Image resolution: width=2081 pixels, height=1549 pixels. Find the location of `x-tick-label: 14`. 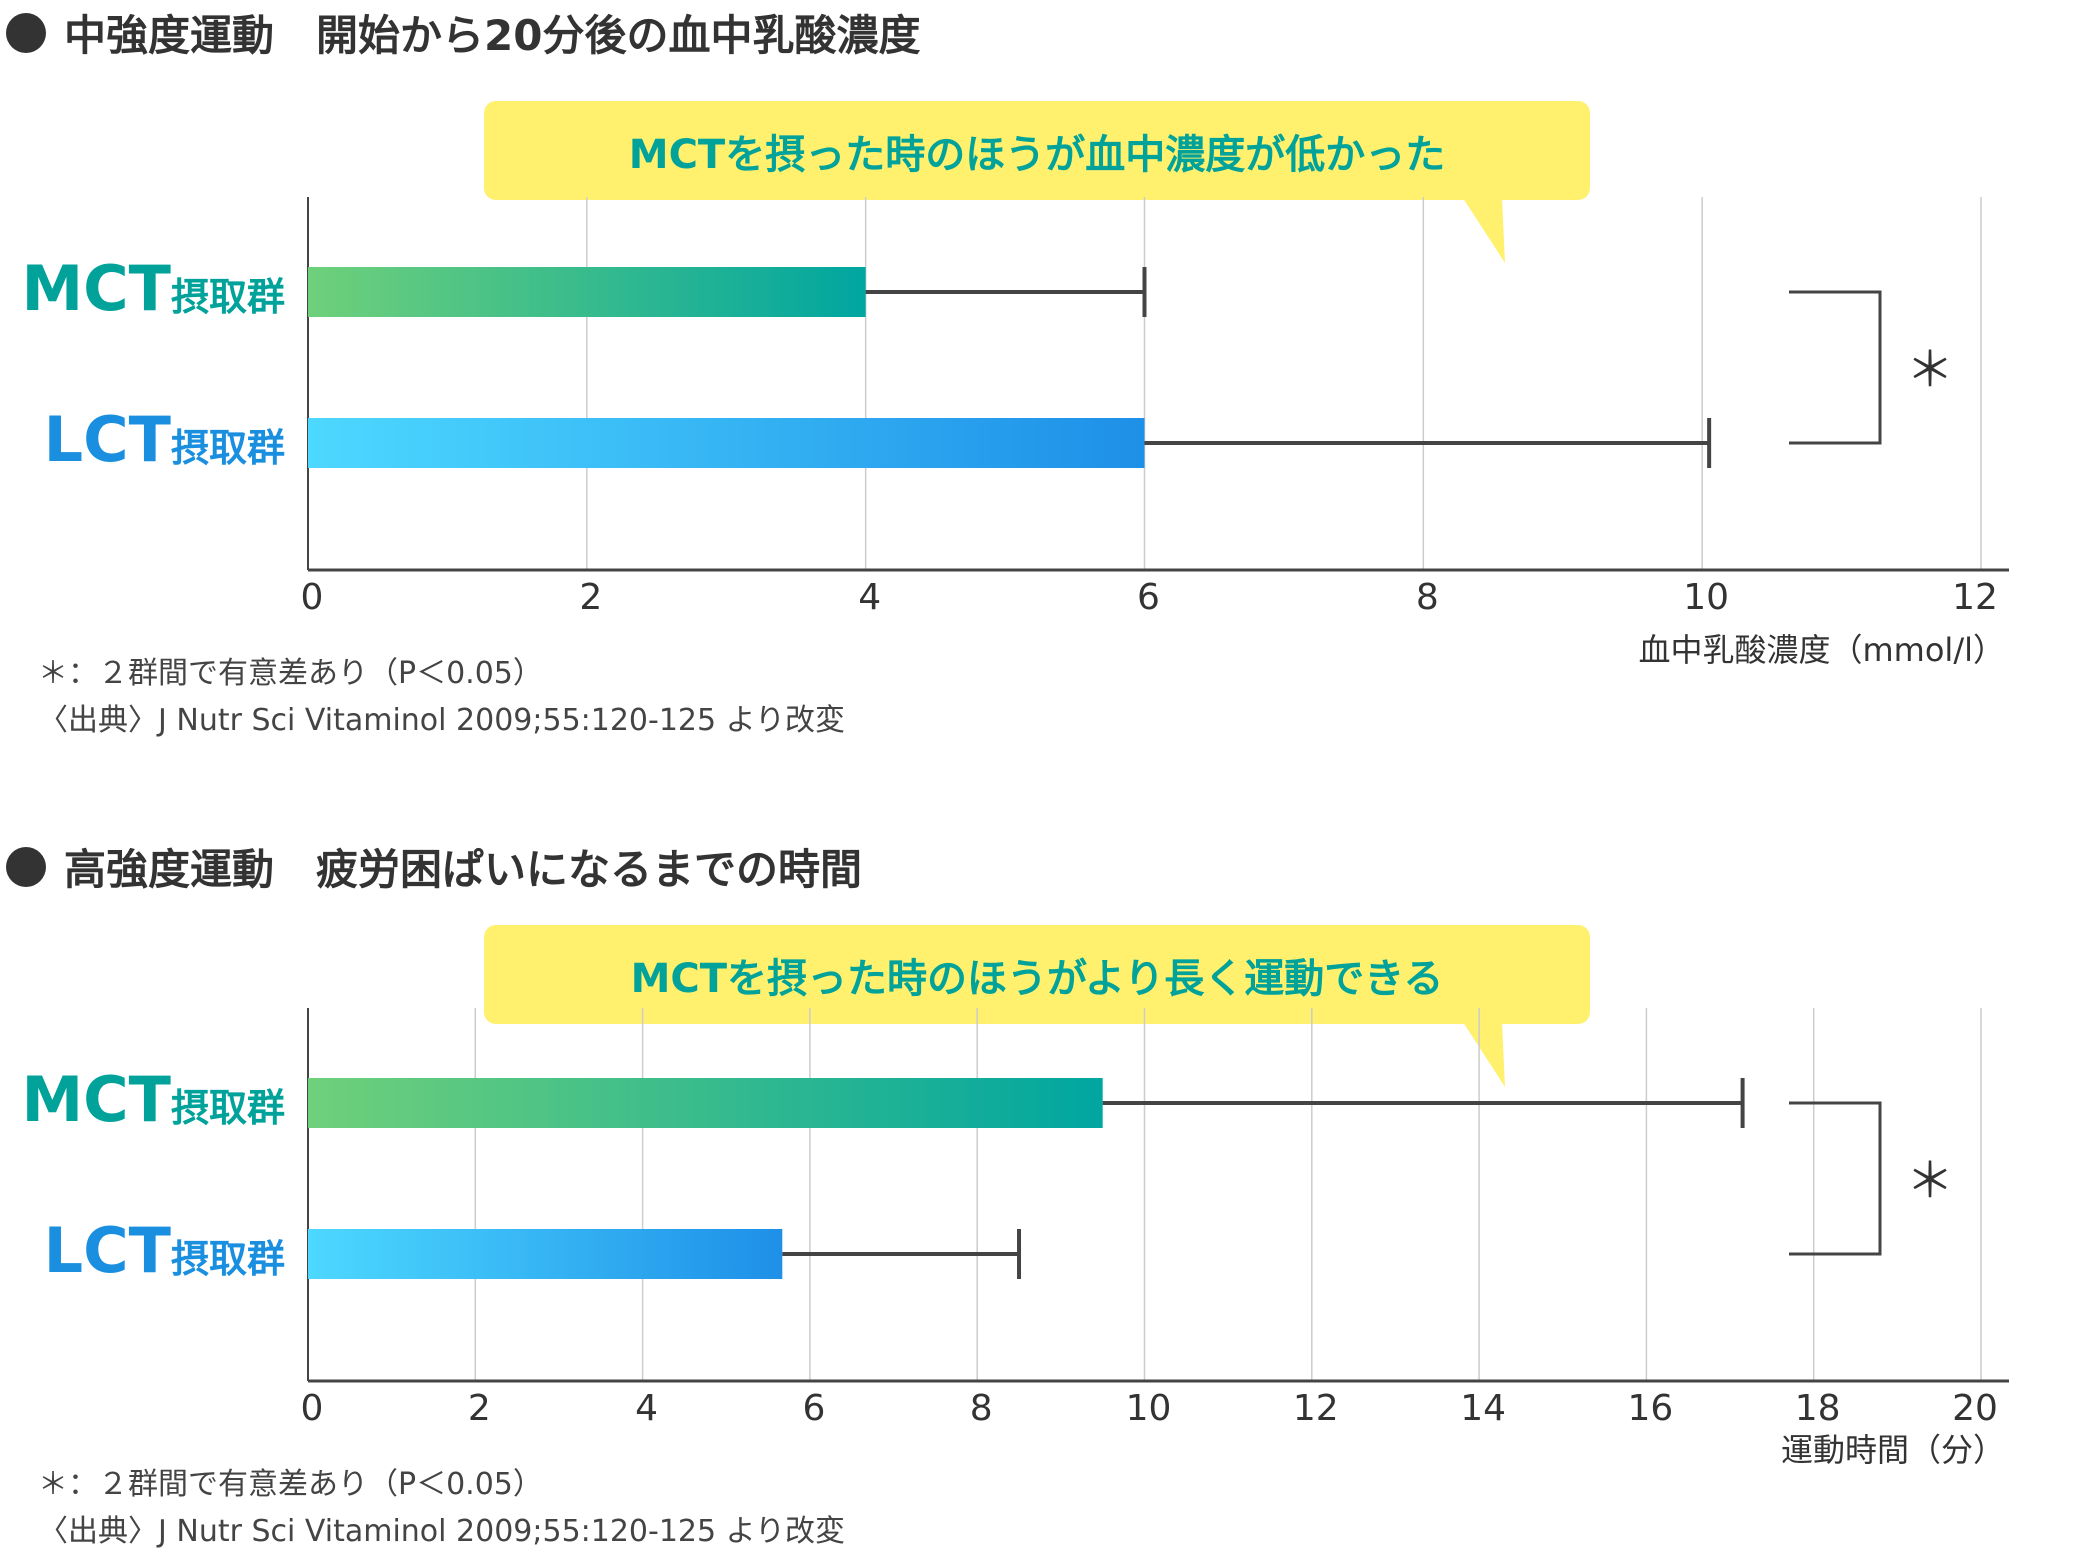

x-tick-label: 14 is located at coordinates (1483, 1408).